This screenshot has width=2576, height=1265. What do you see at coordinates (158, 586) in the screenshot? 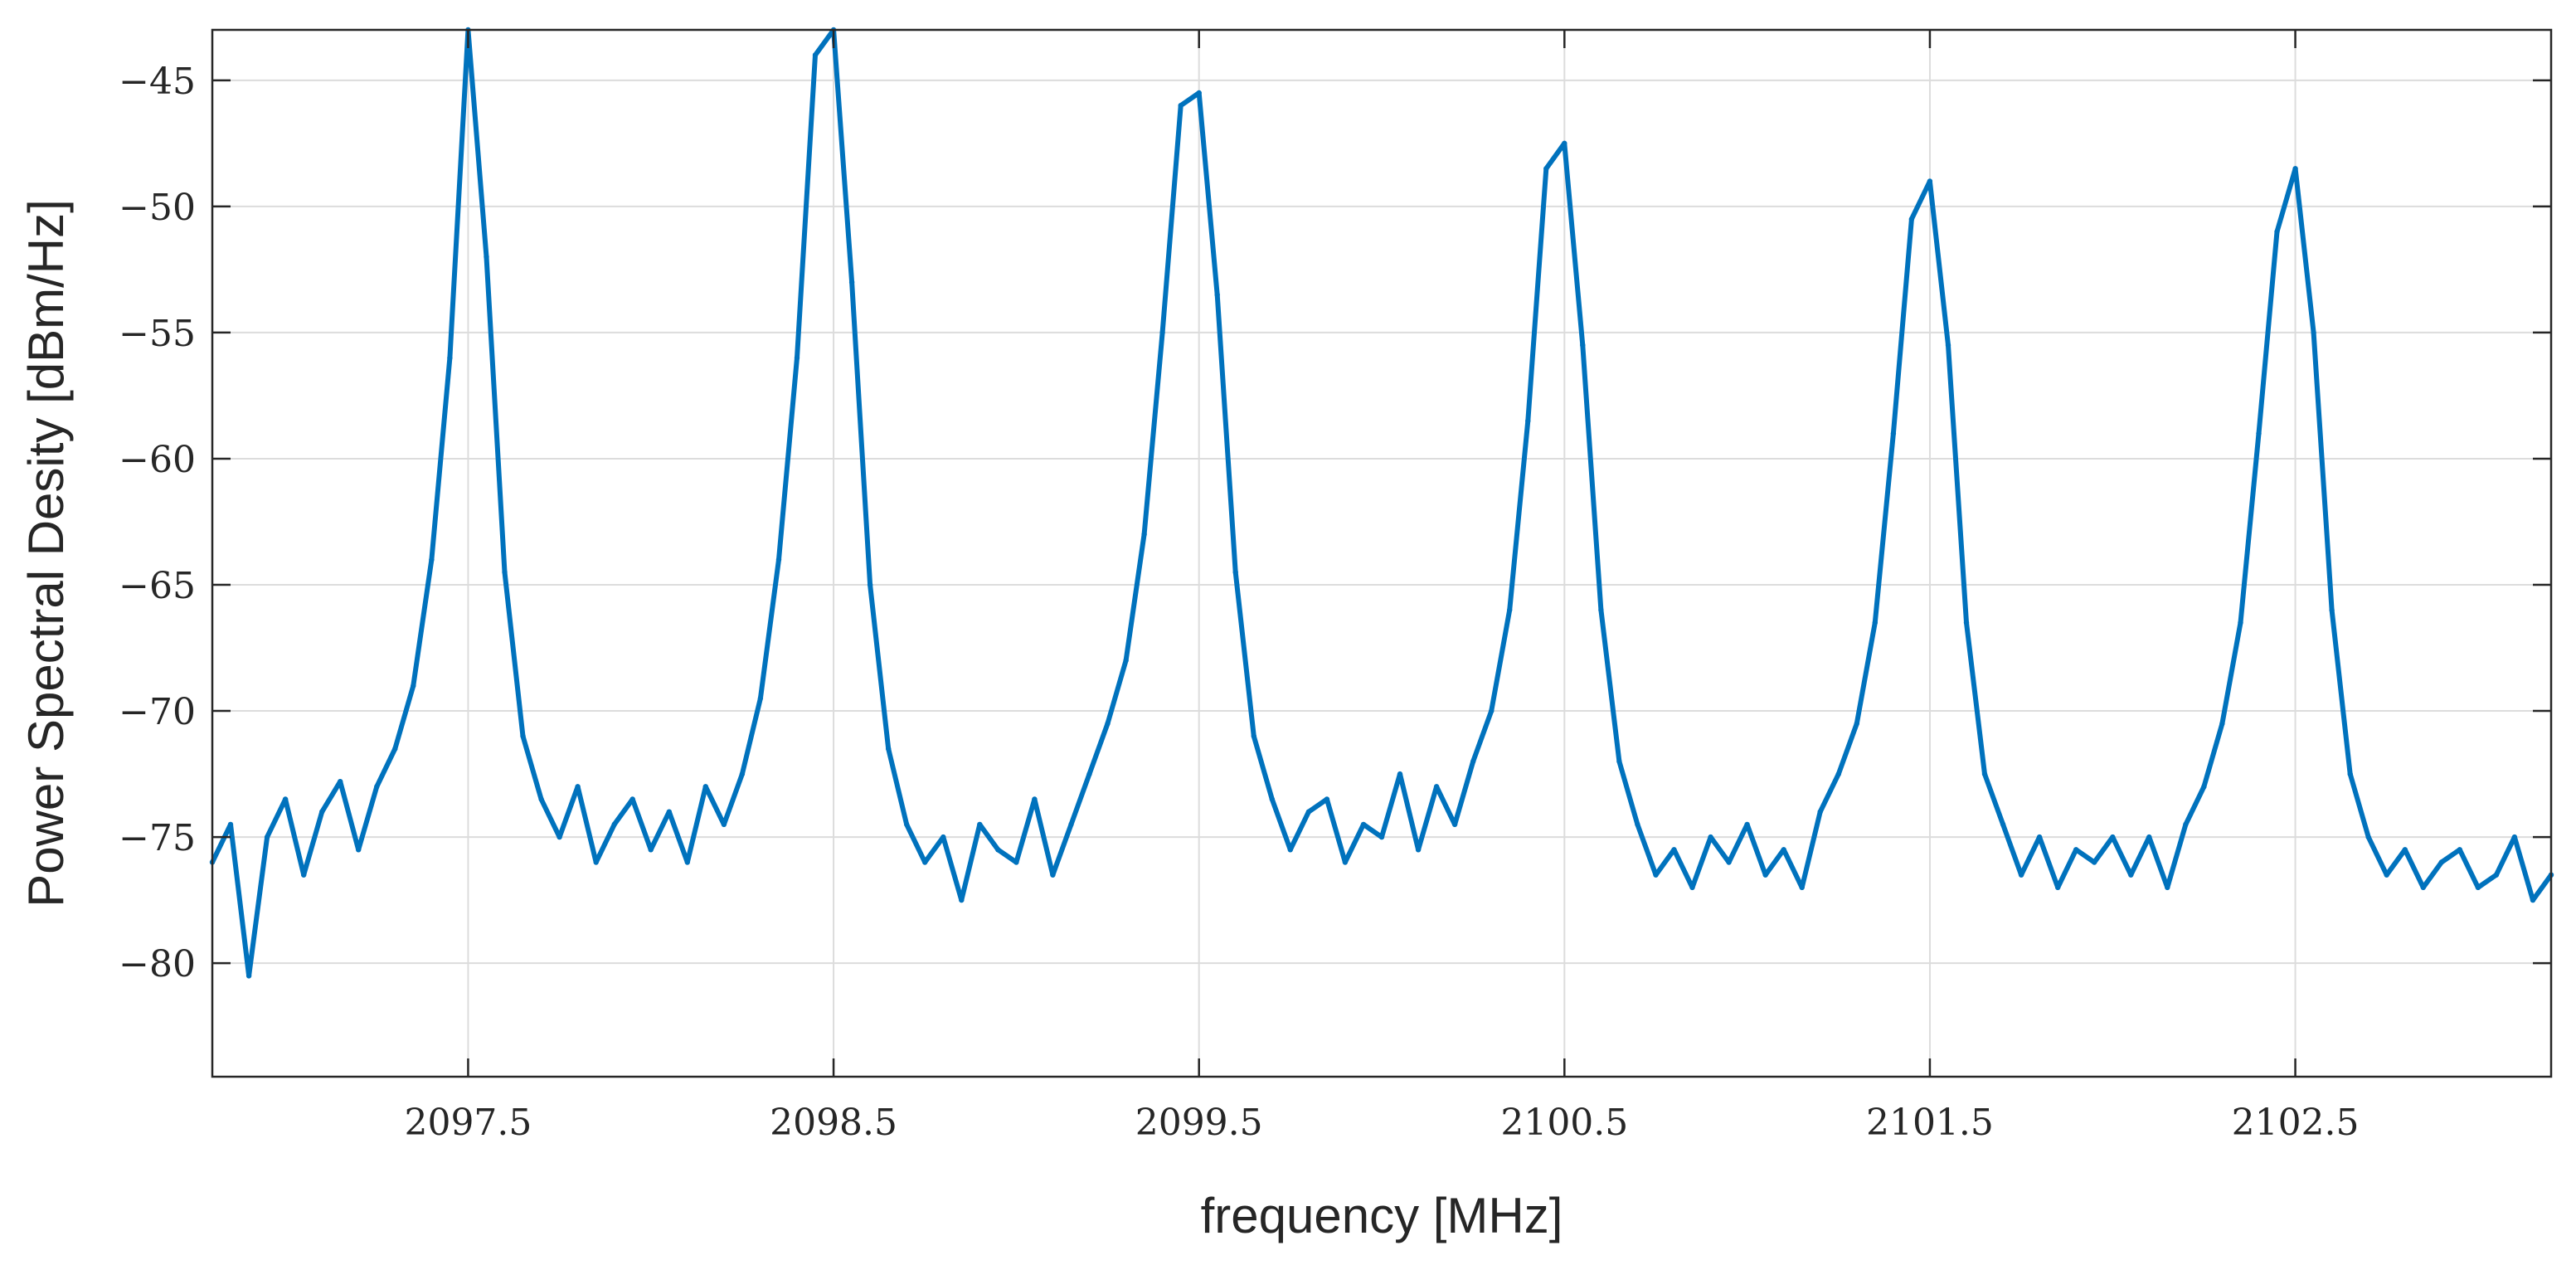
I see `y-tick-label: −65` at bounding box center [158, 586].